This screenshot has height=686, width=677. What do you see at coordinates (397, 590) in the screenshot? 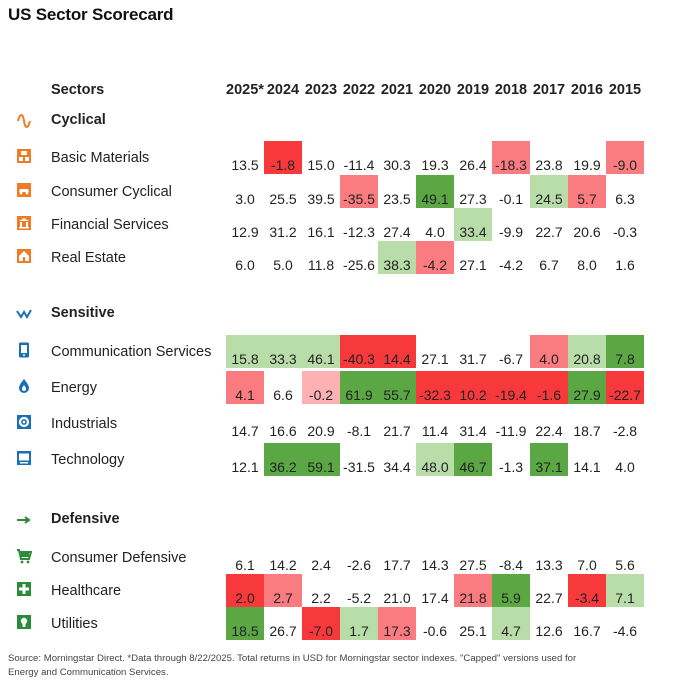
I see `value-cell: 21.0` at bounding box center [397, 590].